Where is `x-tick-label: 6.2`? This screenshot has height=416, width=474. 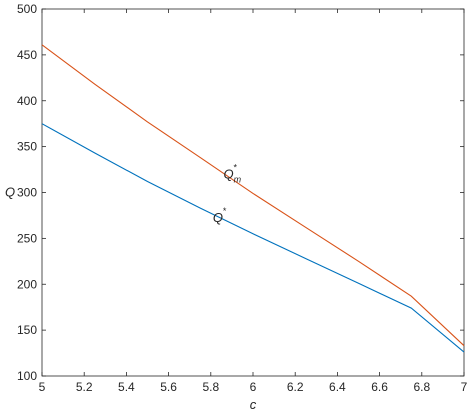 x-tick-label: 6.2 is located at coordinates (295, 387).